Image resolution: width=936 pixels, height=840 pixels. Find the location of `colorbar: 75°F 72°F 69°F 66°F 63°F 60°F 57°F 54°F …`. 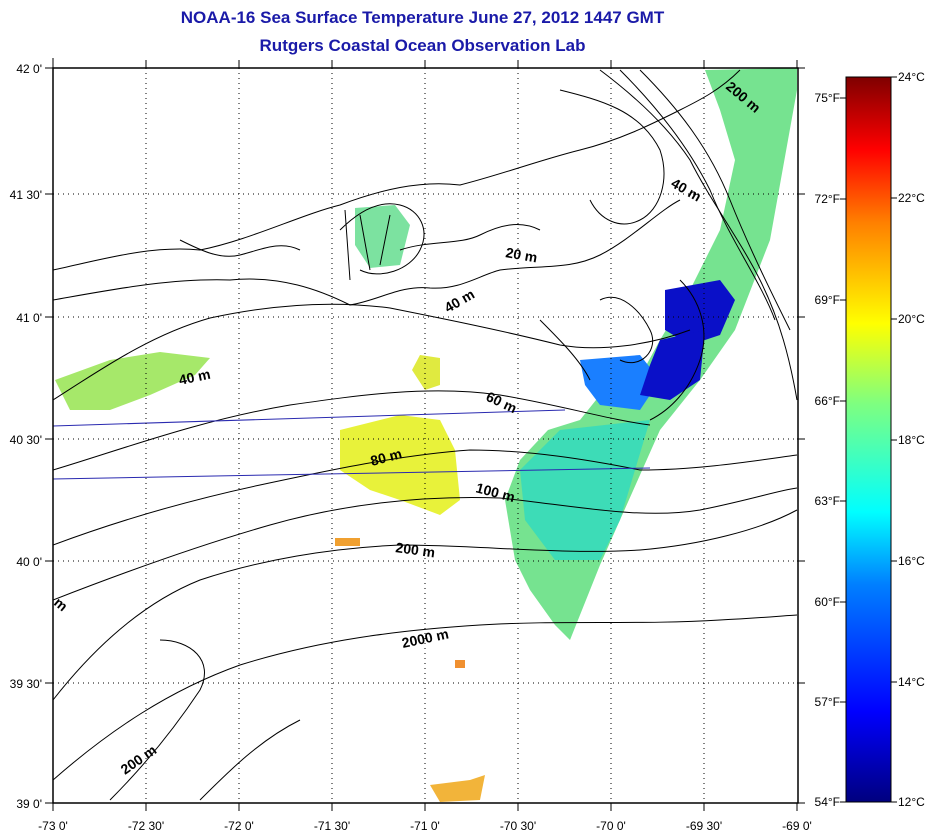

colorbar: 75°F 72°F 69°F 66°F 63°F 60°F 57°F 54°F … is located at coordinates (870, 439).